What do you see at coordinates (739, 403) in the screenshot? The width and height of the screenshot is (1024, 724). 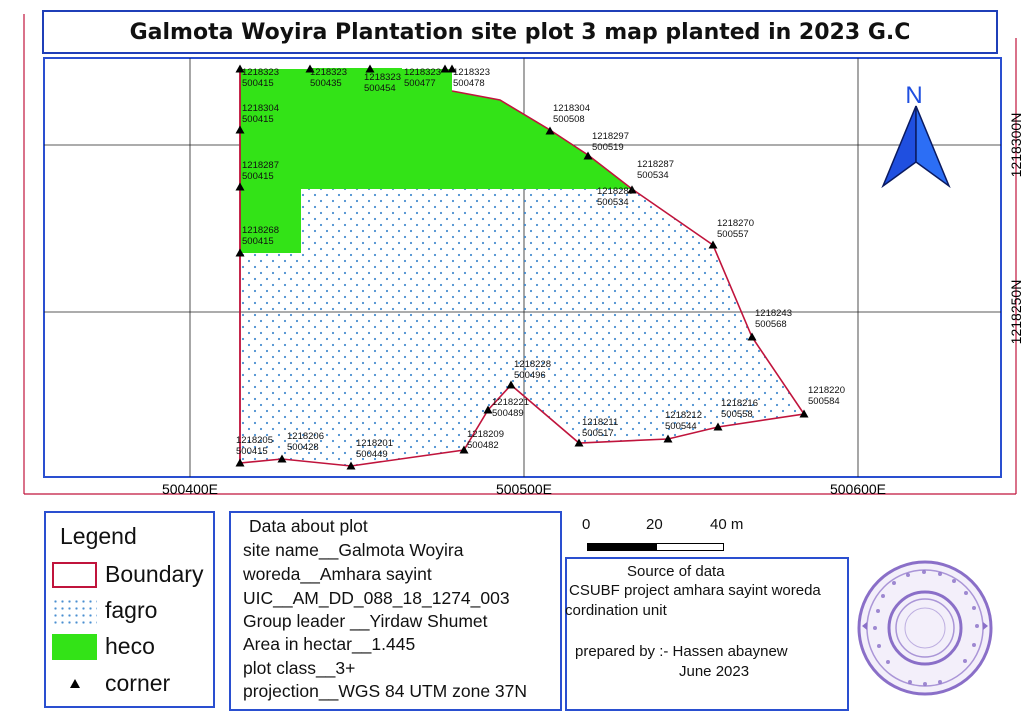 I see `corner-label-northing: 1218216` at bounding box center [739, 403].